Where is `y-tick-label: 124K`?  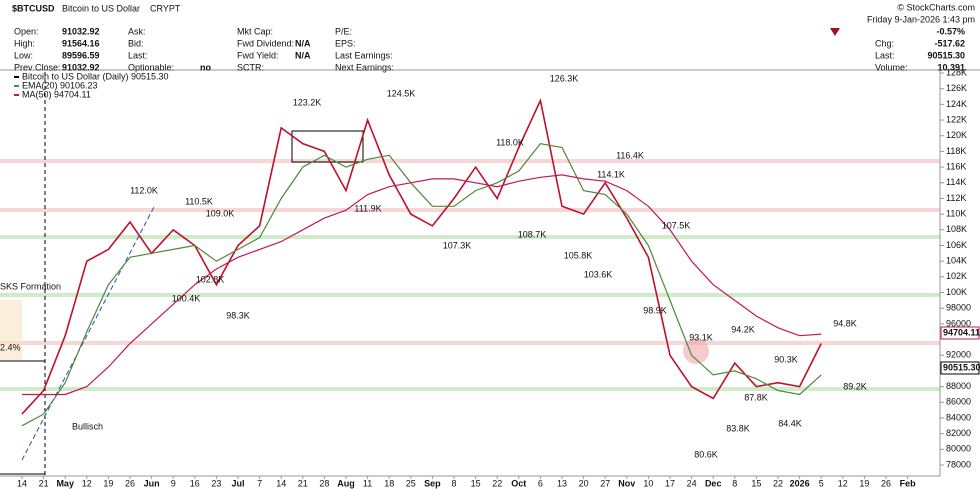
y-tick-label: 124K is located at coordinates (956, 104).